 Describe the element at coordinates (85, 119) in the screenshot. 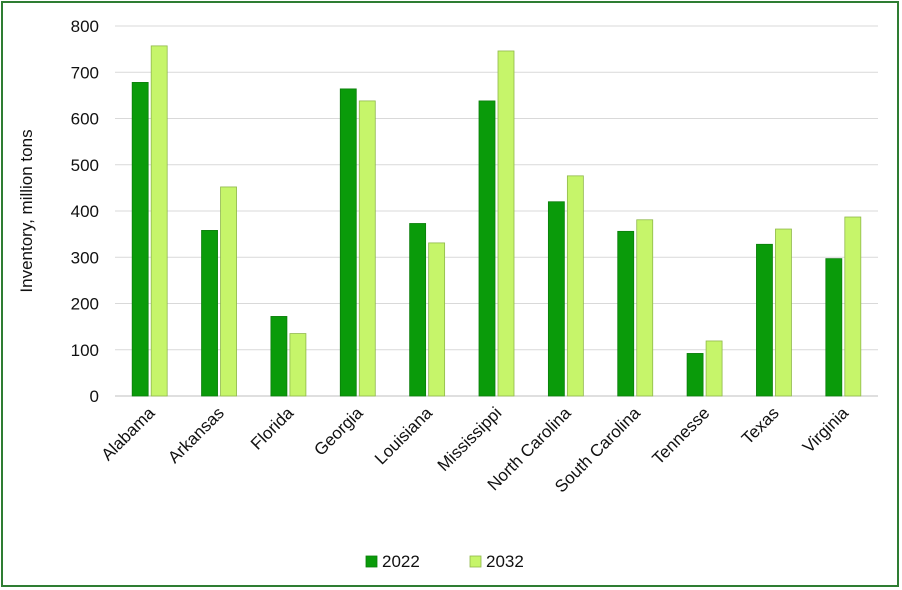

I see `y-tick-label: 600` at that location.